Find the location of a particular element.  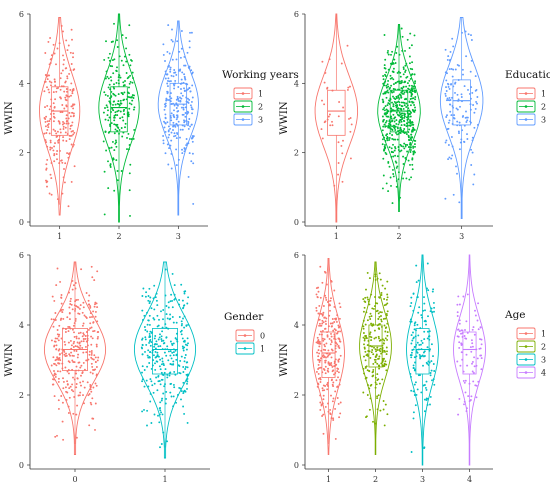

y-tick-label: 2 is located at coordinates (21, 153).